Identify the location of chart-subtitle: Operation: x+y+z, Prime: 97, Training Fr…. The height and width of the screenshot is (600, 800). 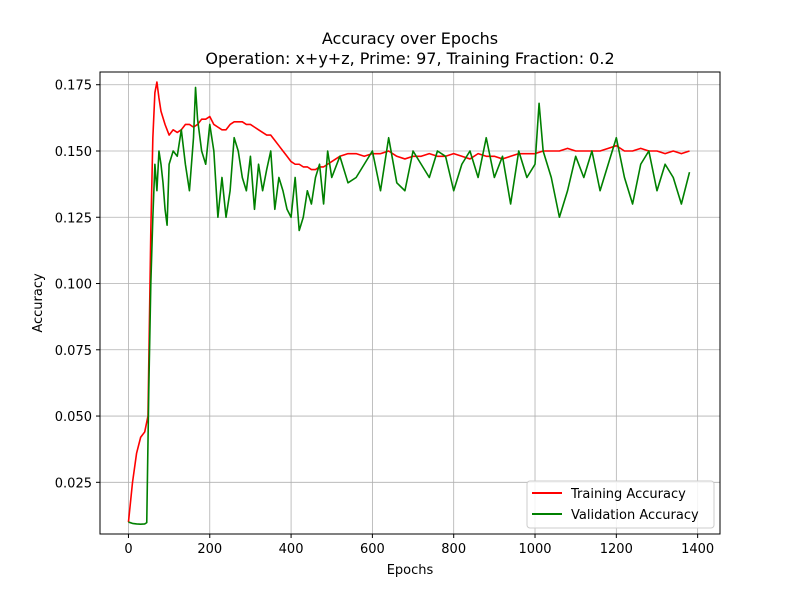
(409, 58).